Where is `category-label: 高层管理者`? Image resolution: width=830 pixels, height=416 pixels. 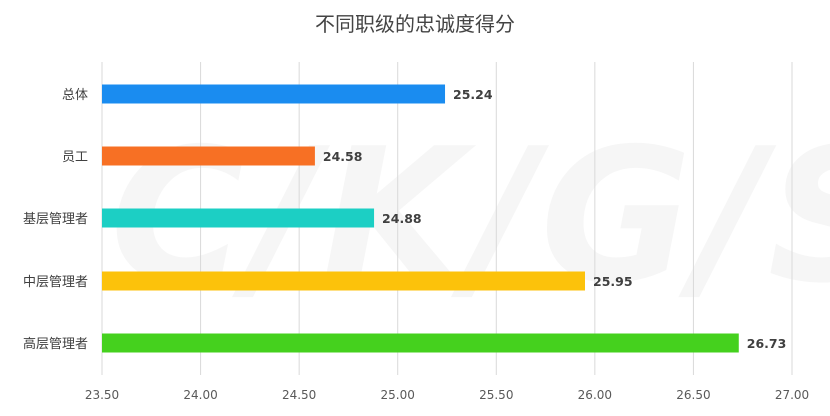 category-label: 高层管理者 is located at coordinates (55, 344).